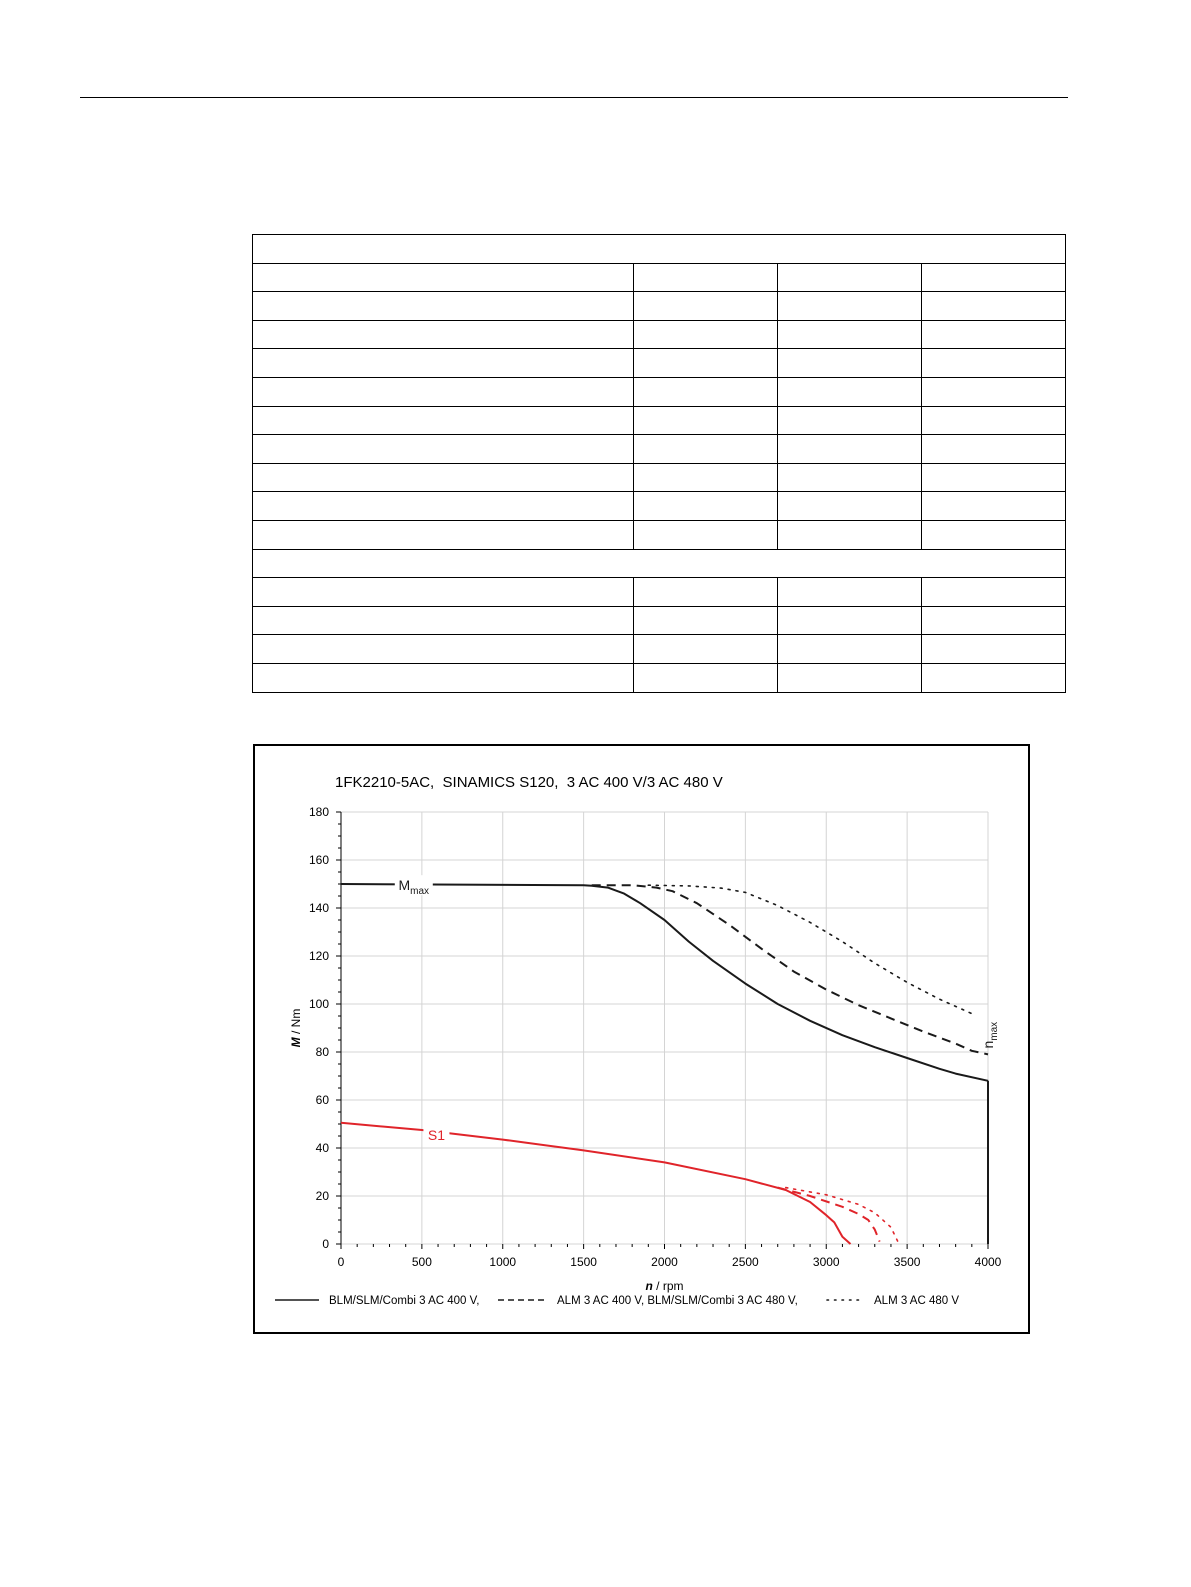 This screenshot has width=1191, height=1587. What do you see at coordinates (502, 1262) in the screenshot?
I see `x-tick-label: 1000` at bounding box center [502, 1262].